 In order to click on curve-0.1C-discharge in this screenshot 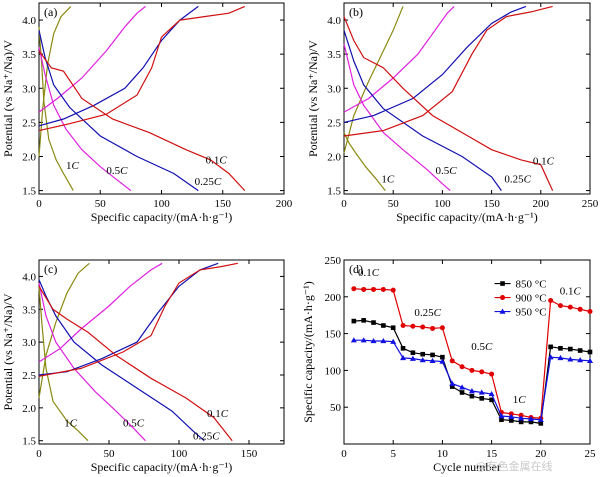, I will do `click(448, 103)`.